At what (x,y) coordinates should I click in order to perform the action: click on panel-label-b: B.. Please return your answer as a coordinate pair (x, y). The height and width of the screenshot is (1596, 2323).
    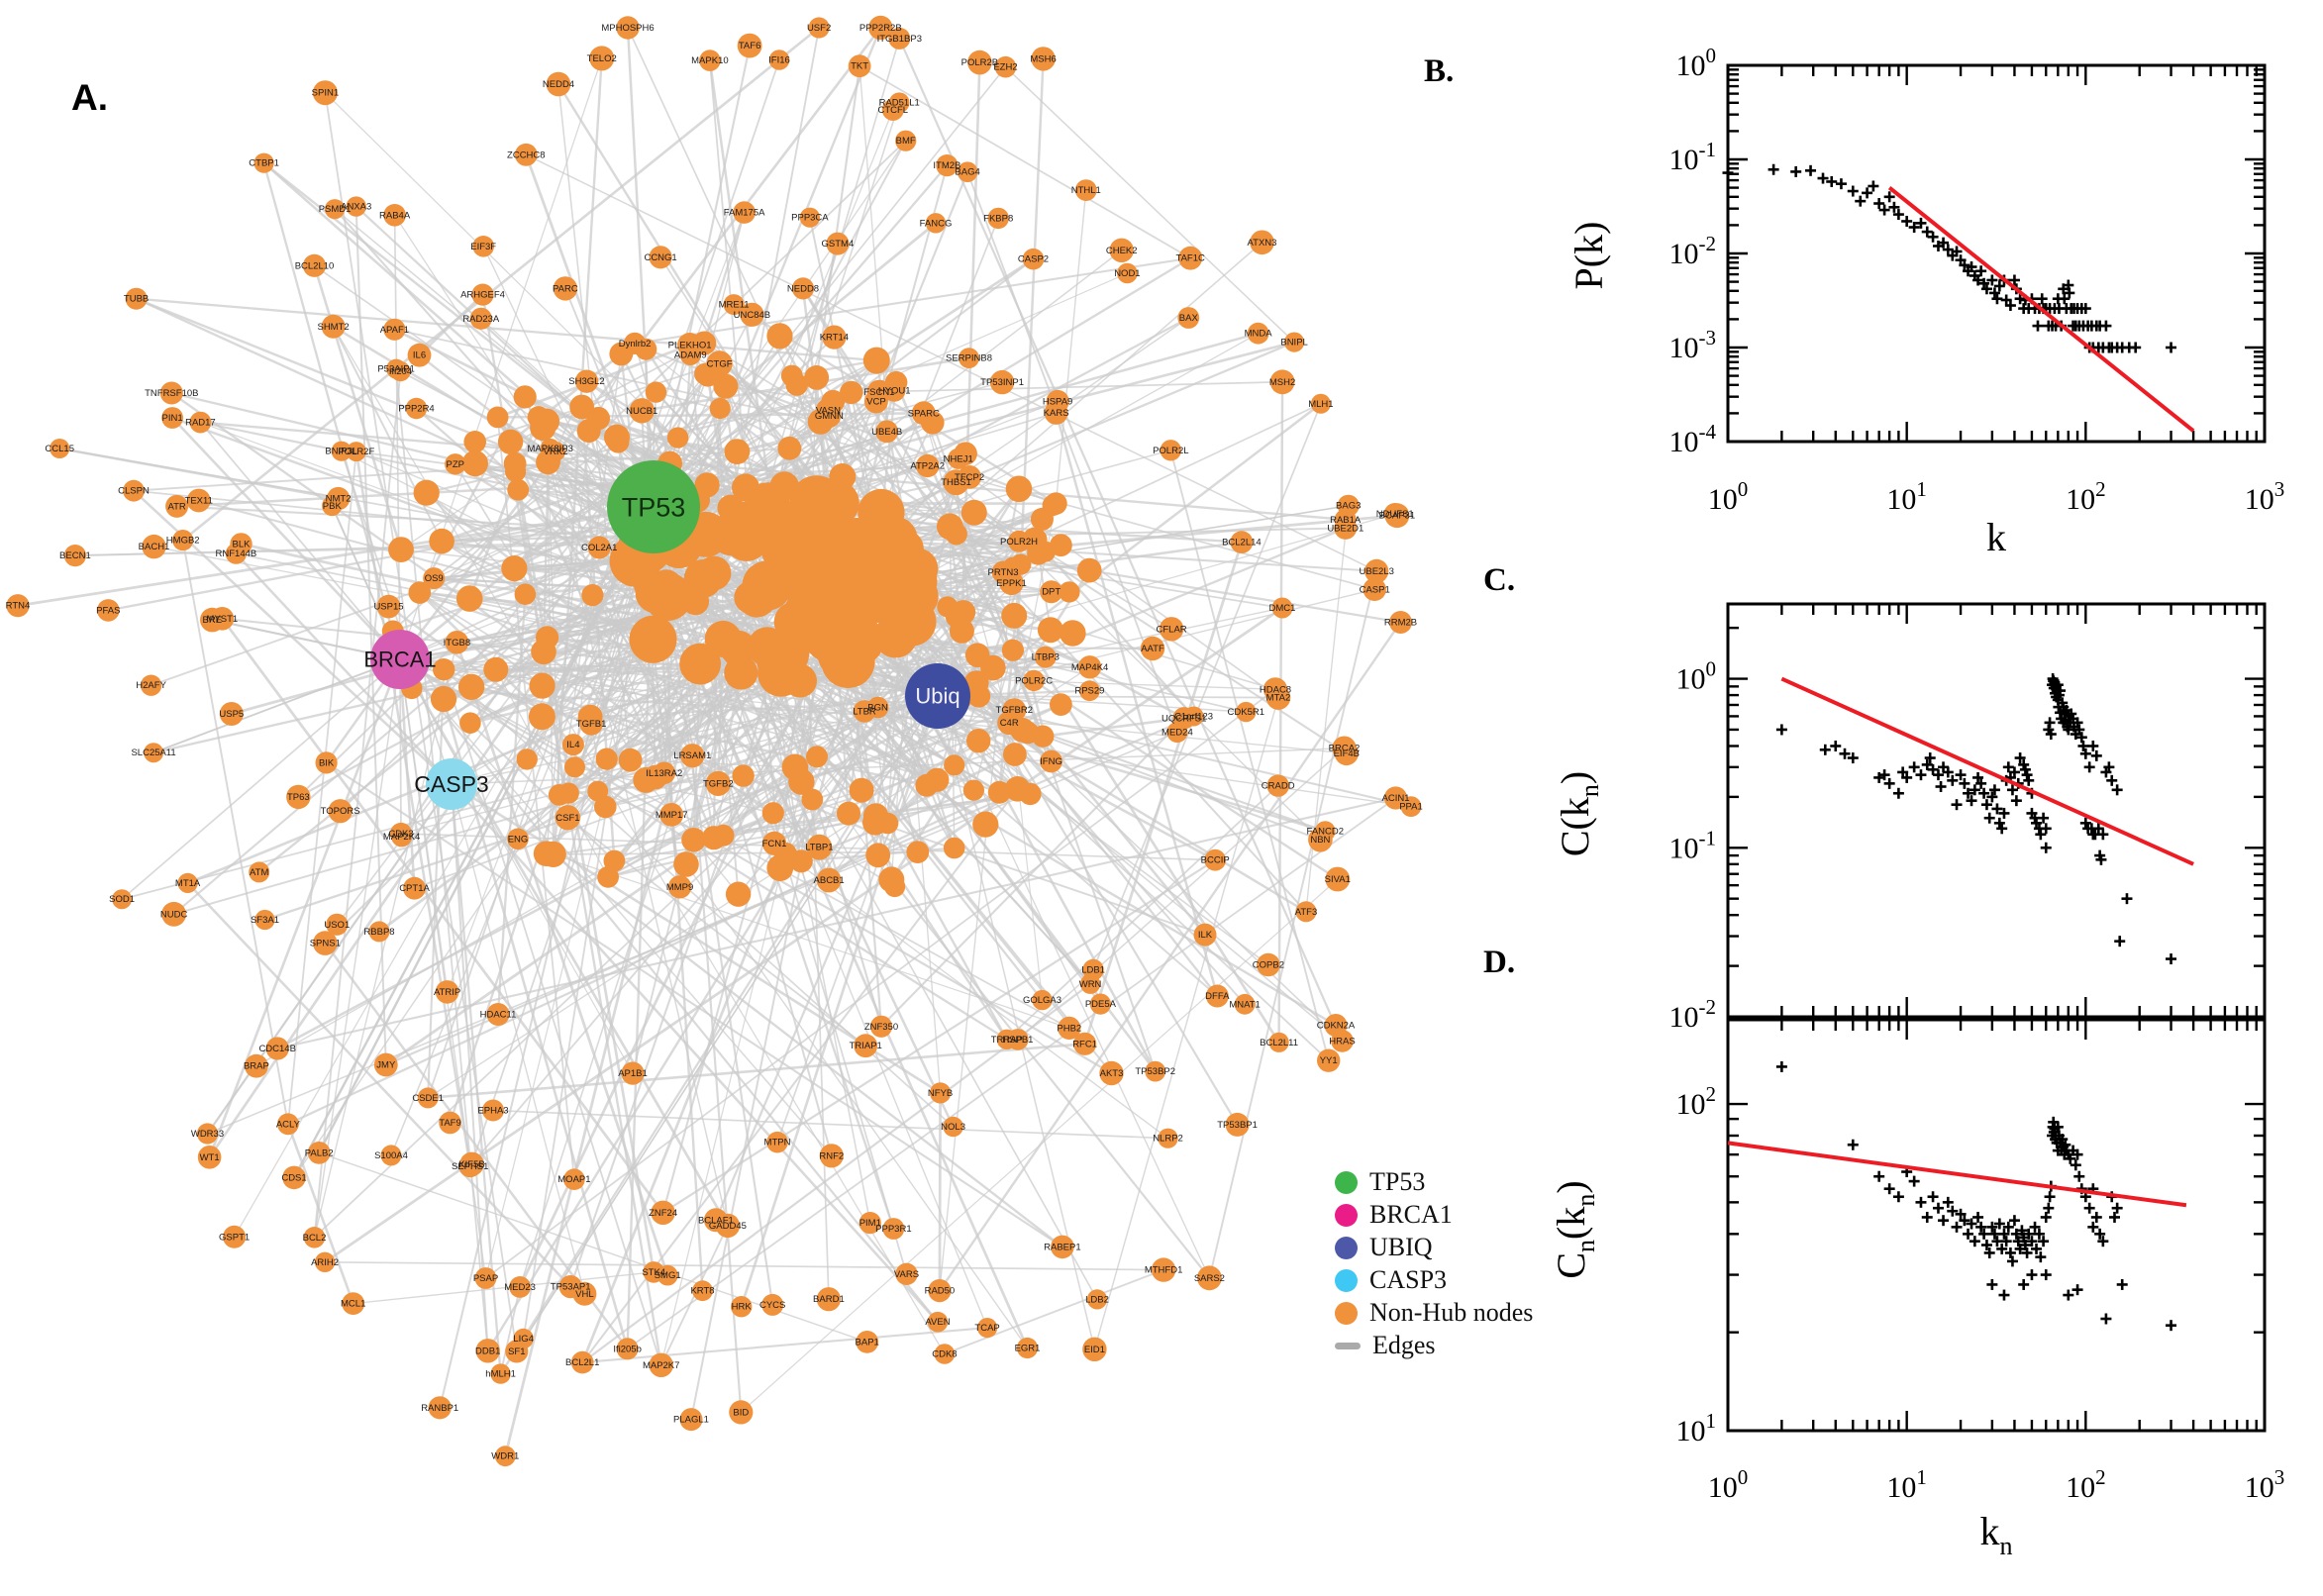
    Looking at the image, I should click on (1439, 71).